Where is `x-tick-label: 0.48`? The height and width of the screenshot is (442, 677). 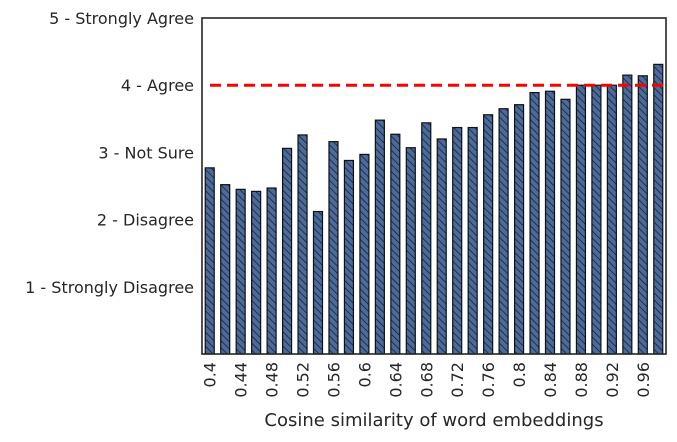
x-tick-label: 0.48 is located at coordinates (272, 380).